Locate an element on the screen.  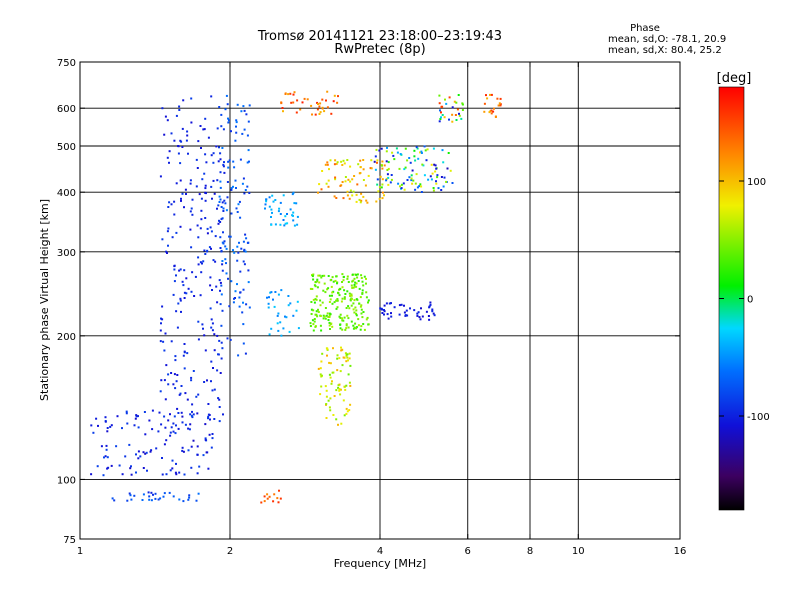
y-axis-label: Stationary phase Virtual Height [km] is located at coordinates (44, 300).